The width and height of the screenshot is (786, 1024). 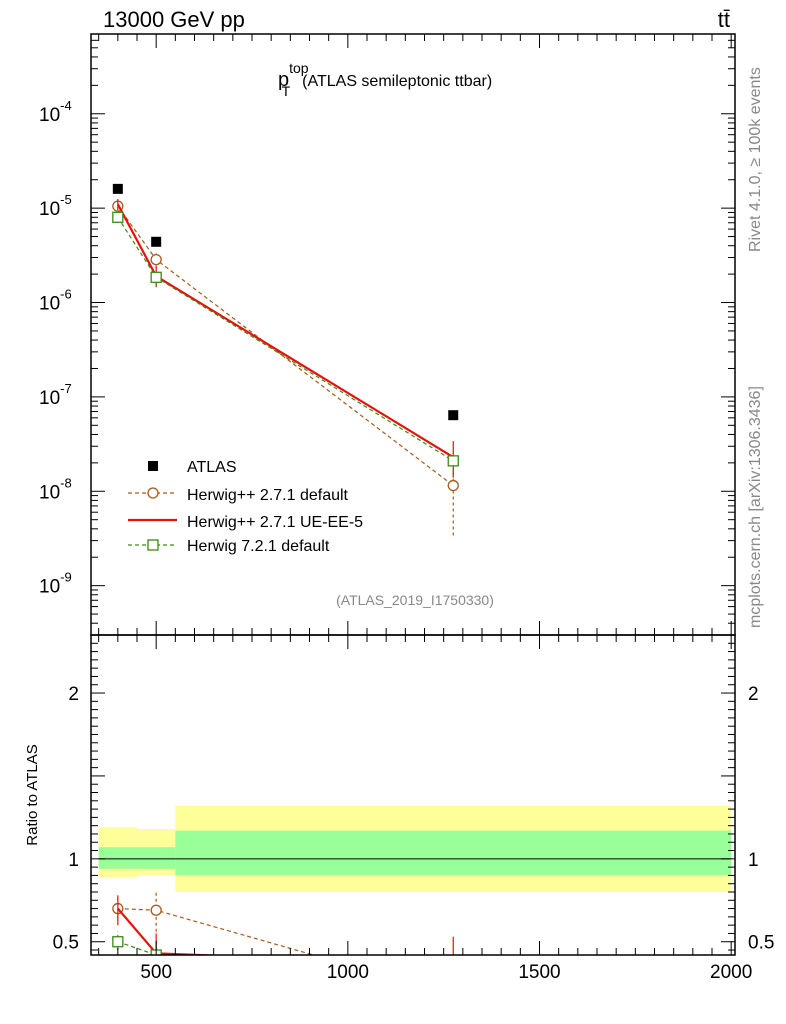 What do you see at coordinates (348, 972) in the screenshot?
I see `ratio-xtick-label: 1000` at bounding box center [348, 972].